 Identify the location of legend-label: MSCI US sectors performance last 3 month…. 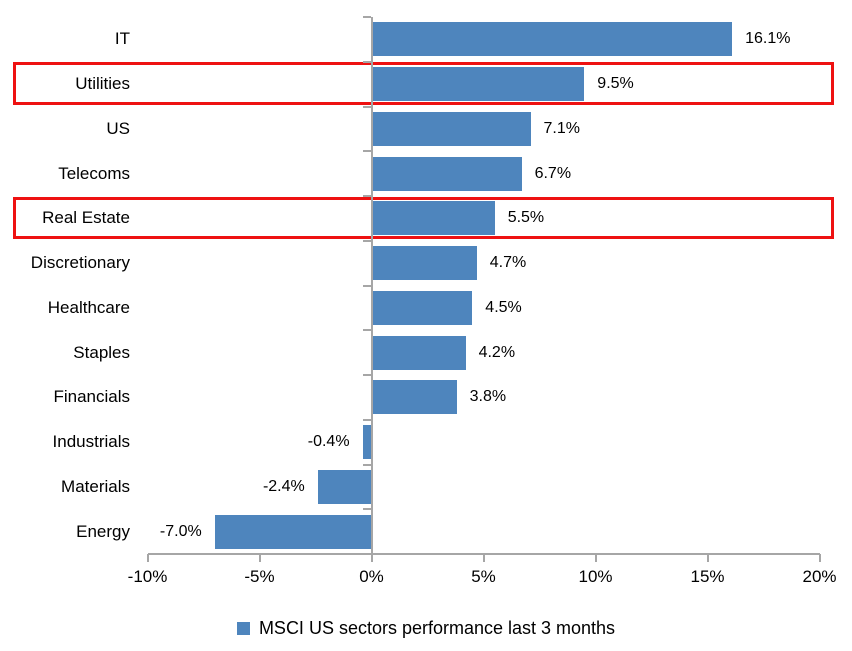
(437, 627).